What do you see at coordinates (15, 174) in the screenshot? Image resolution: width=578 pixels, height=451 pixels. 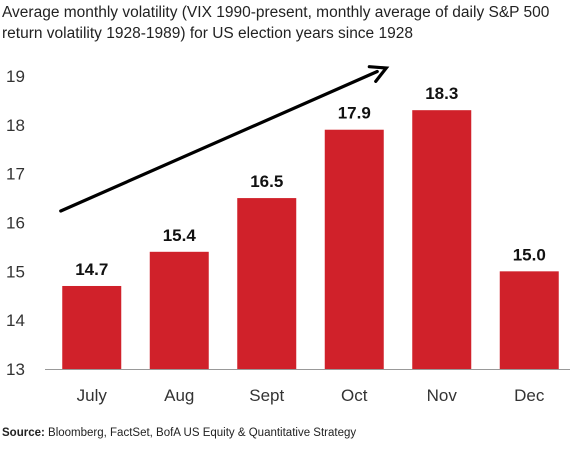 I see `y-tick-label-4: 17` at bounding box center [15, 174].